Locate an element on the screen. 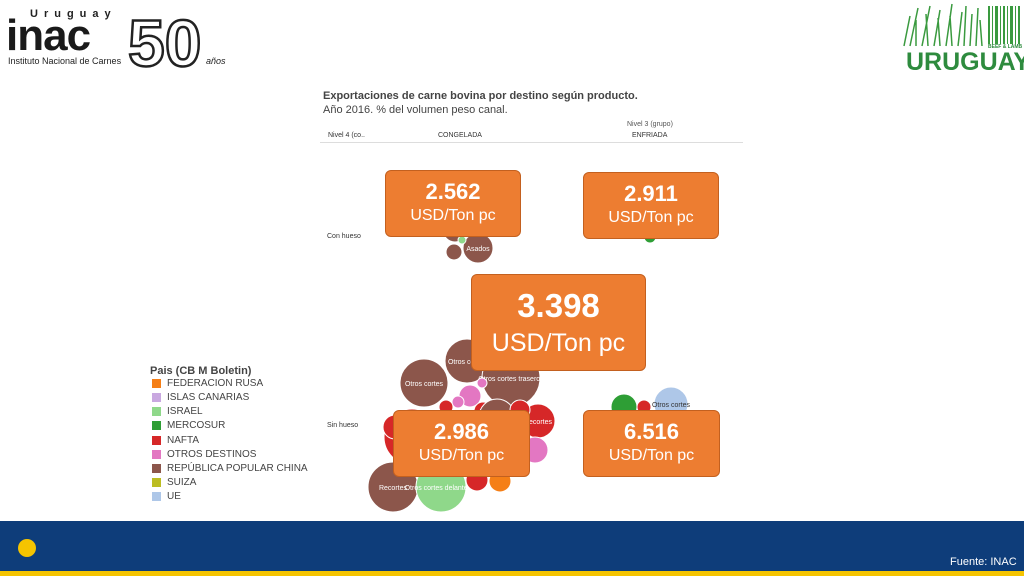  legend-label: OTROS DESTINOS is located at coordinates (212, 454).